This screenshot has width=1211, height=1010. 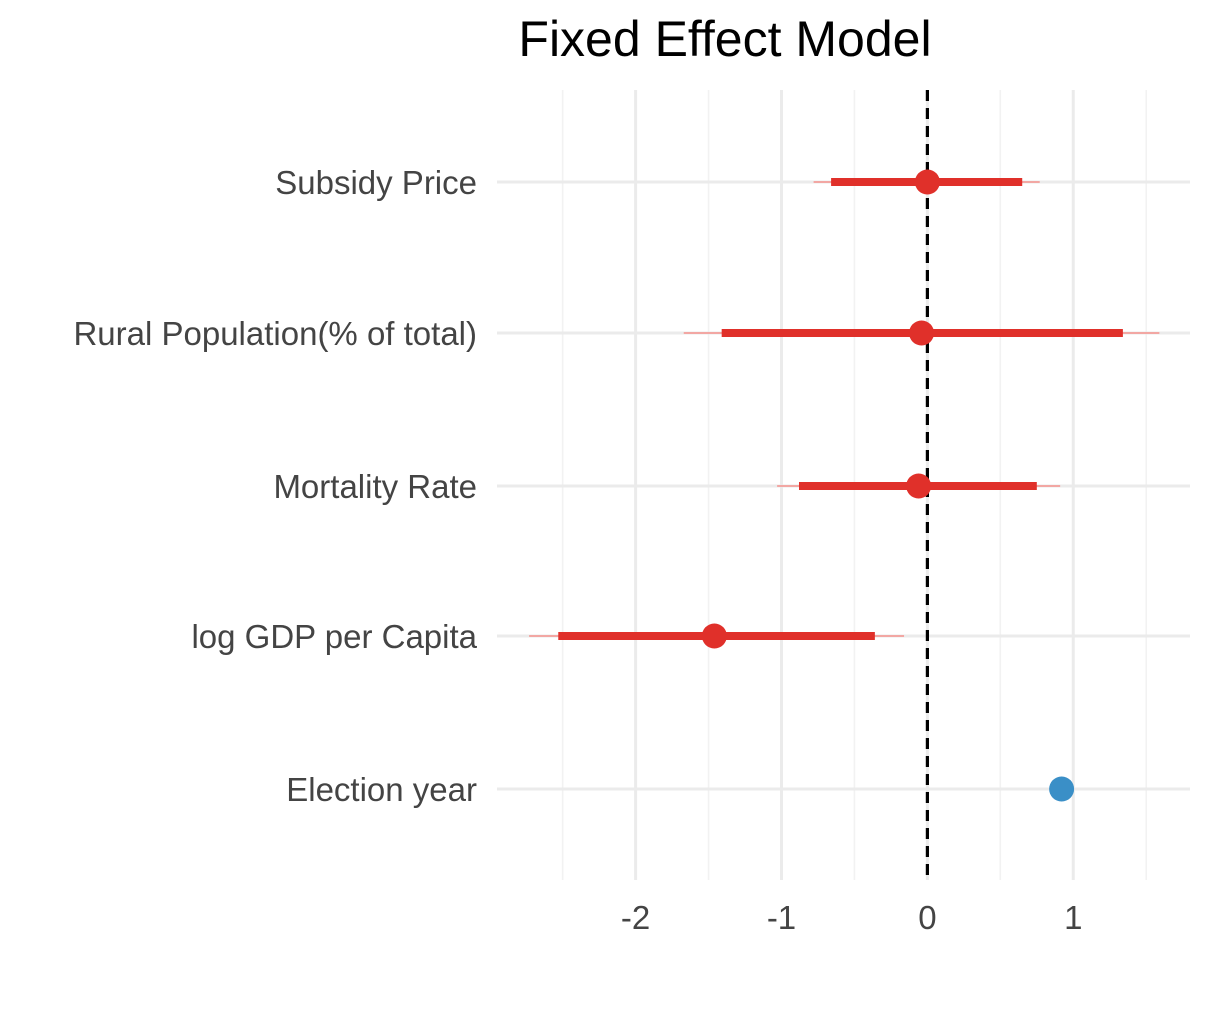 What do you see at coordinates (334, 636) in the screenshot?
I see `term-label: log GDP per Capita` at bounding box center [334, 636].